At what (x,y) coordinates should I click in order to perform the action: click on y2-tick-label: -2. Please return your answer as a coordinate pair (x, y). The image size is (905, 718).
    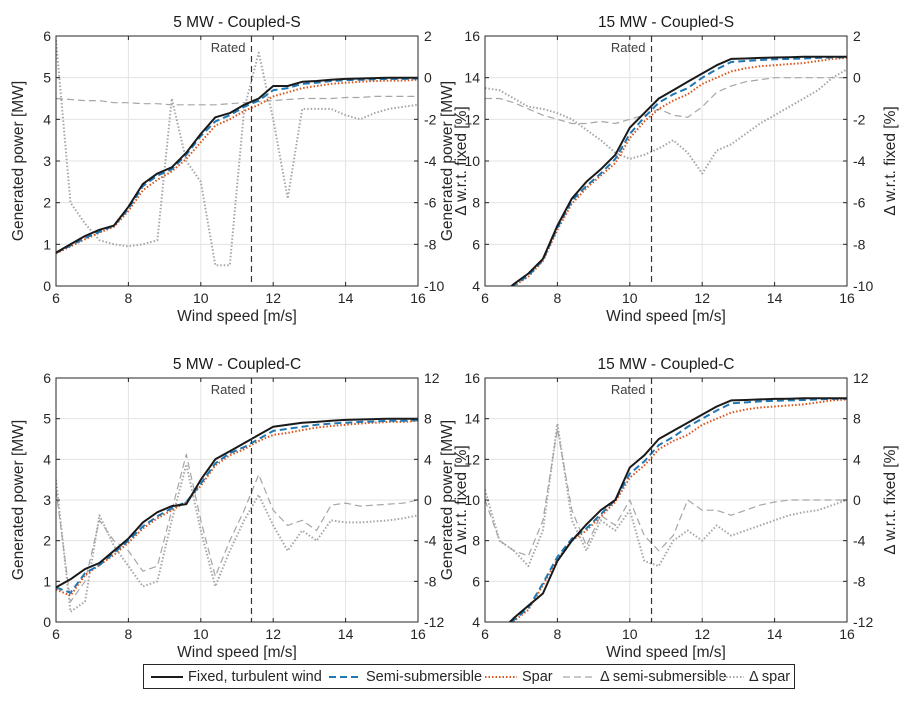
    Looking at the image, I should click on (859, 119).